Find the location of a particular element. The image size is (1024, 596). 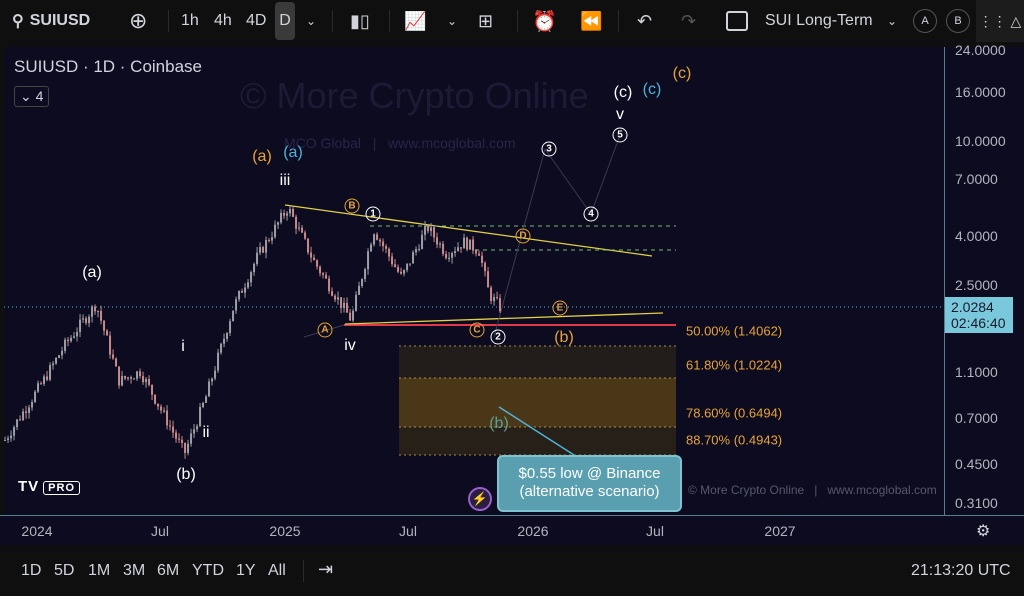

indicators-dropdown-icon: ⌄ is located at coordinates (452, 21).